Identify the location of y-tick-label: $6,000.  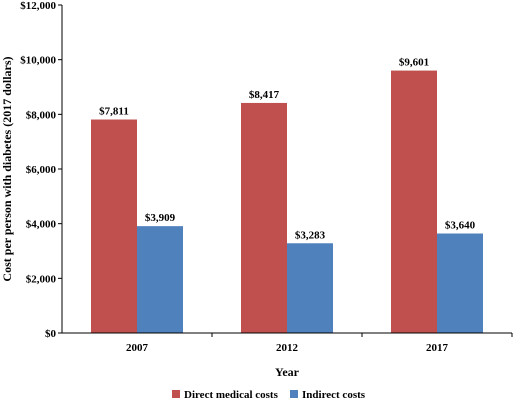
(41, 170).